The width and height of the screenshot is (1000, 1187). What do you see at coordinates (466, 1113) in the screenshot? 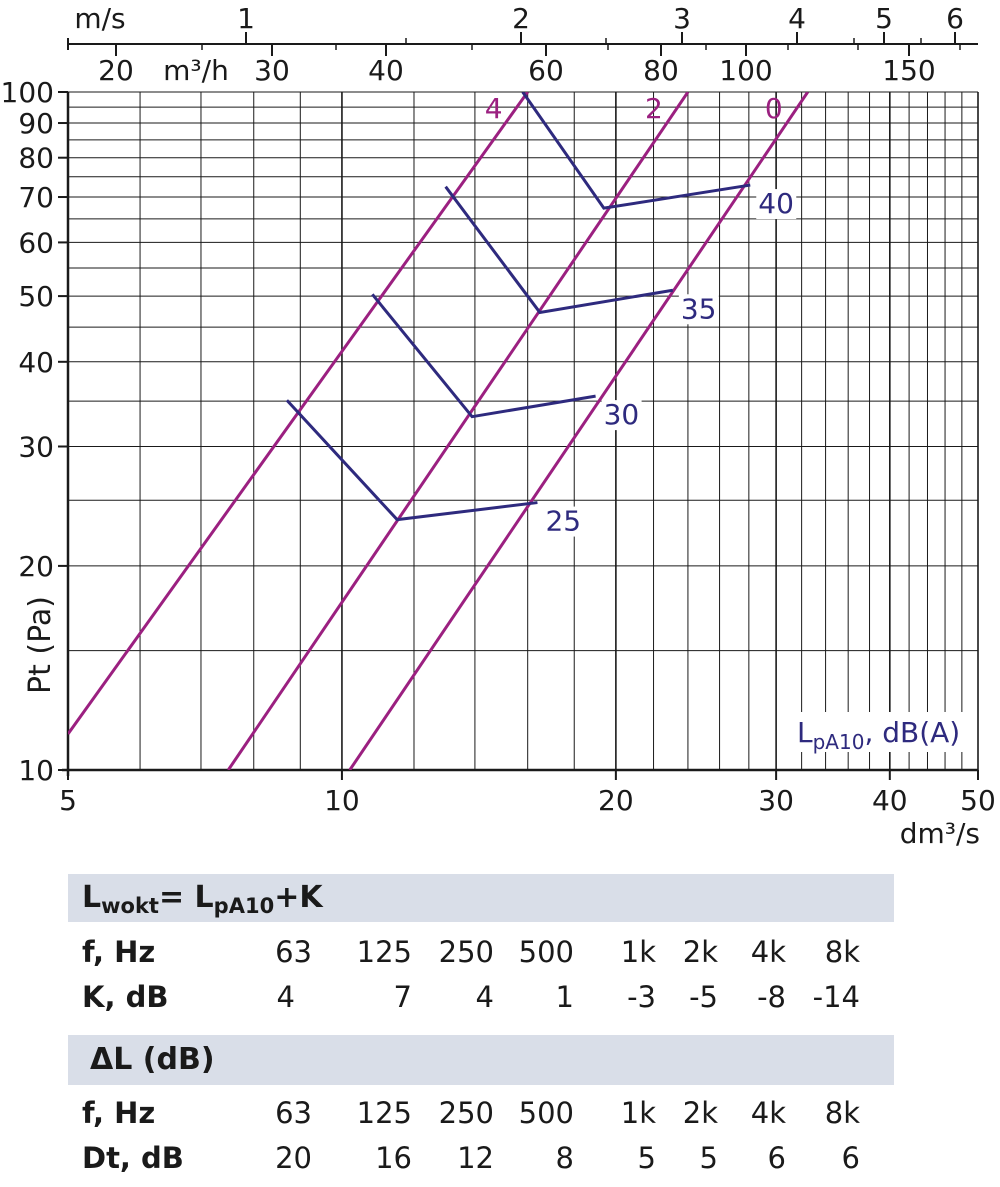
I see `table2-freq-cell: 250` at bounding box center [466, 1113].